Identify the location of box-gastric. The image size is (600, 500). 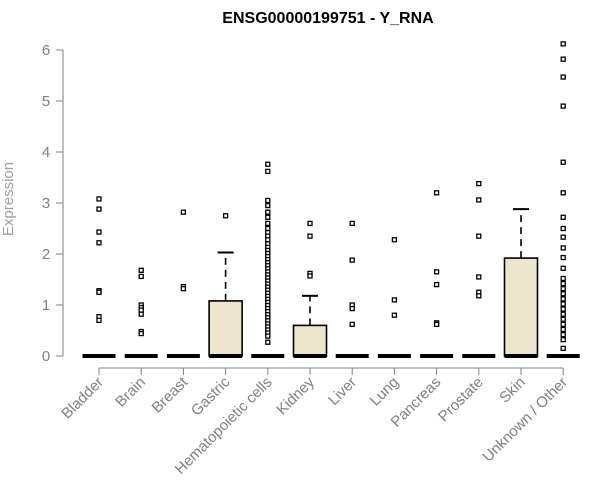
(225, 285).